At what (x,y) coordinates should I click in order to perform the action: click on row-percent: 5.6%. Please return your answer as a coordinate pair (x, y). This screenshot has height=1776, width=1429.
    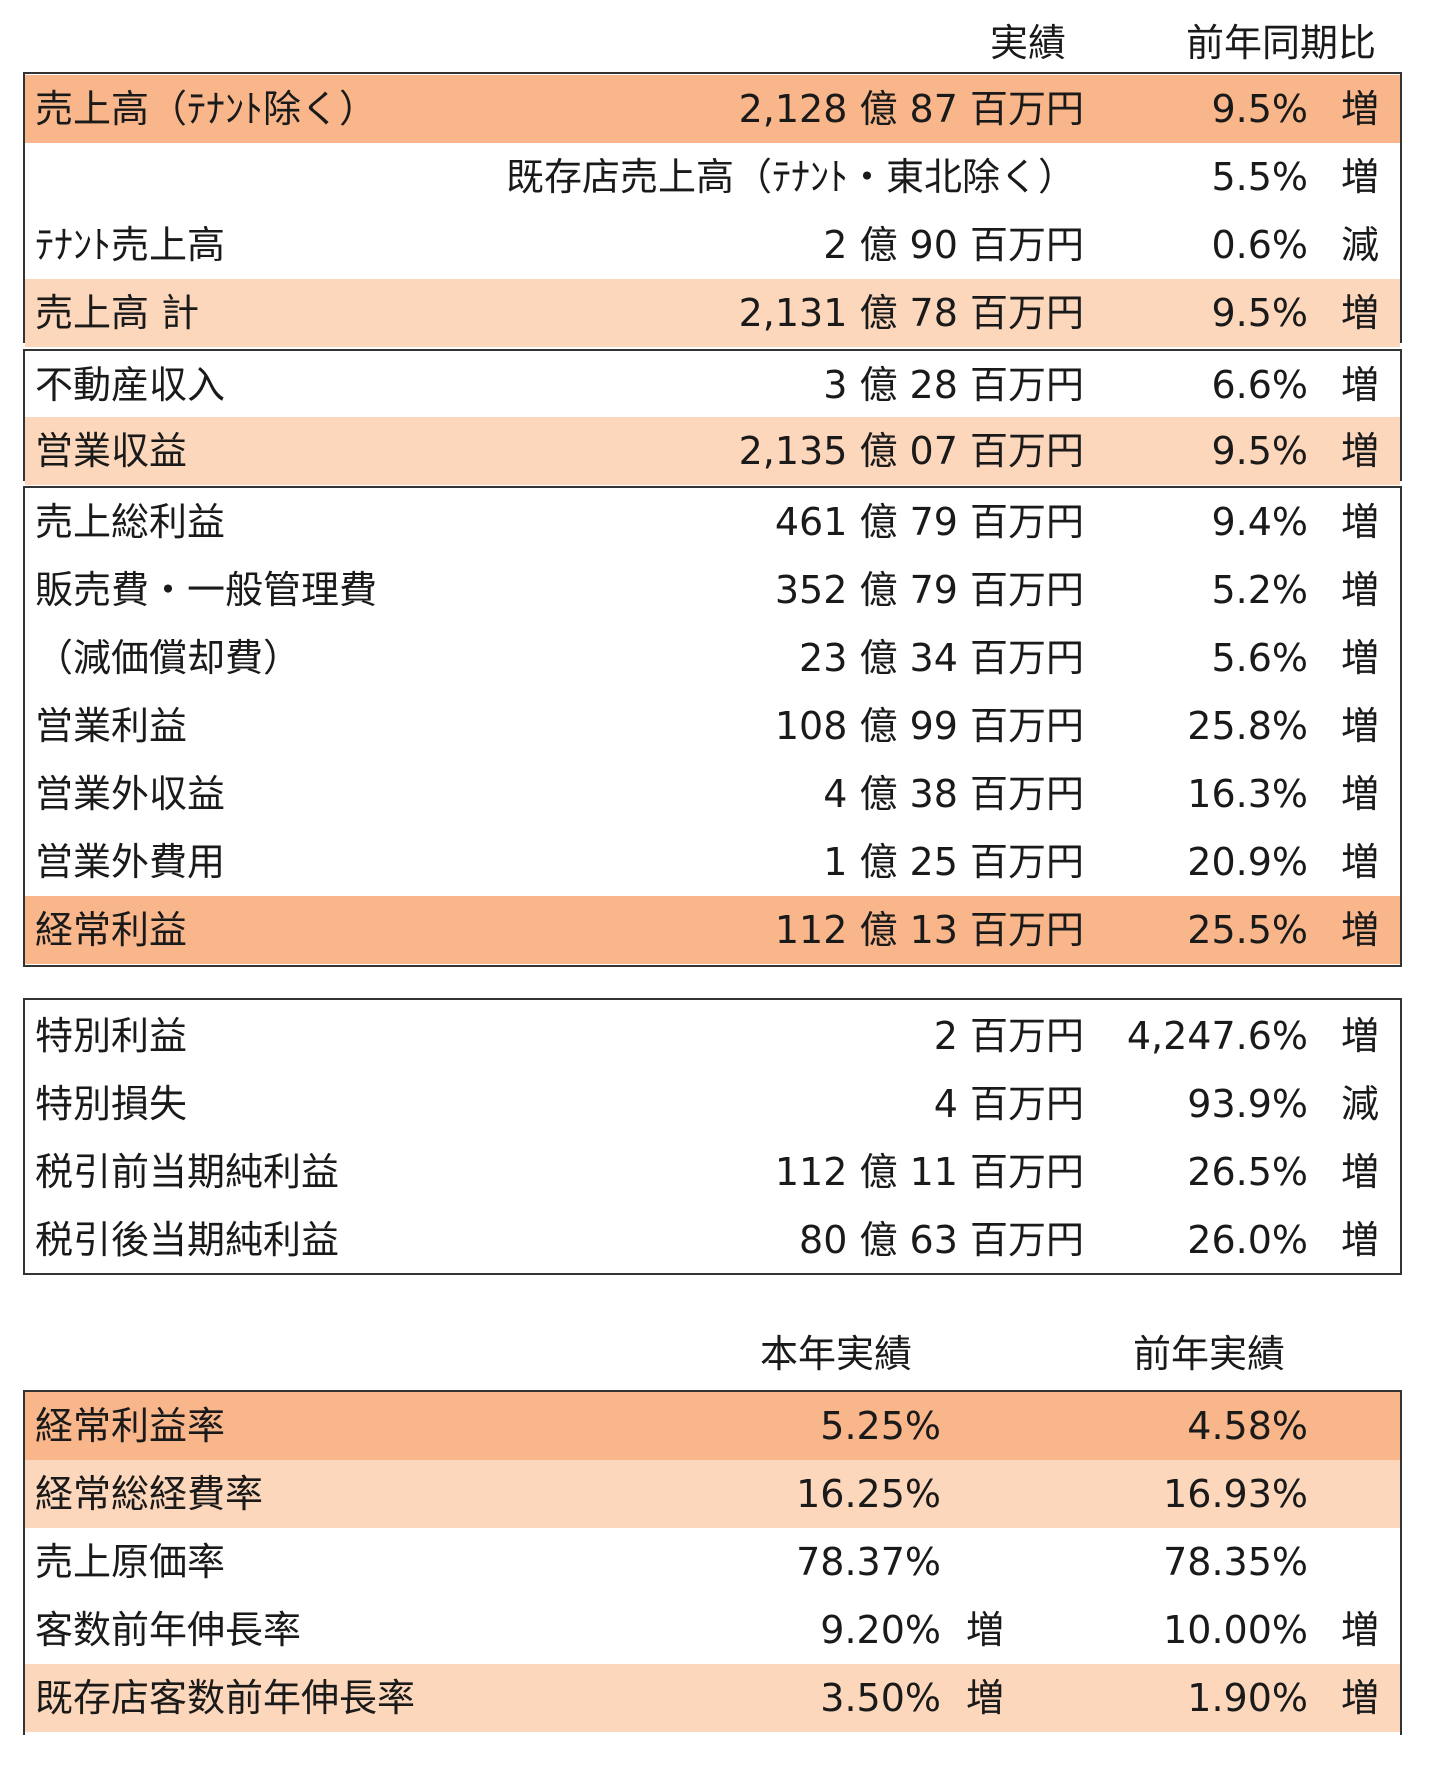
    Looking at the image, I should click on (1259, 658).